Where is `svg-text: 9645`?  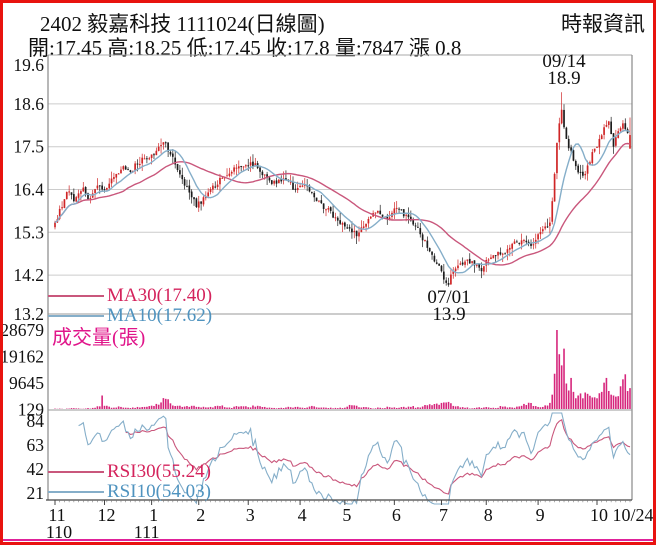
svg-text: 9645 is located at coordinates (26, 383).